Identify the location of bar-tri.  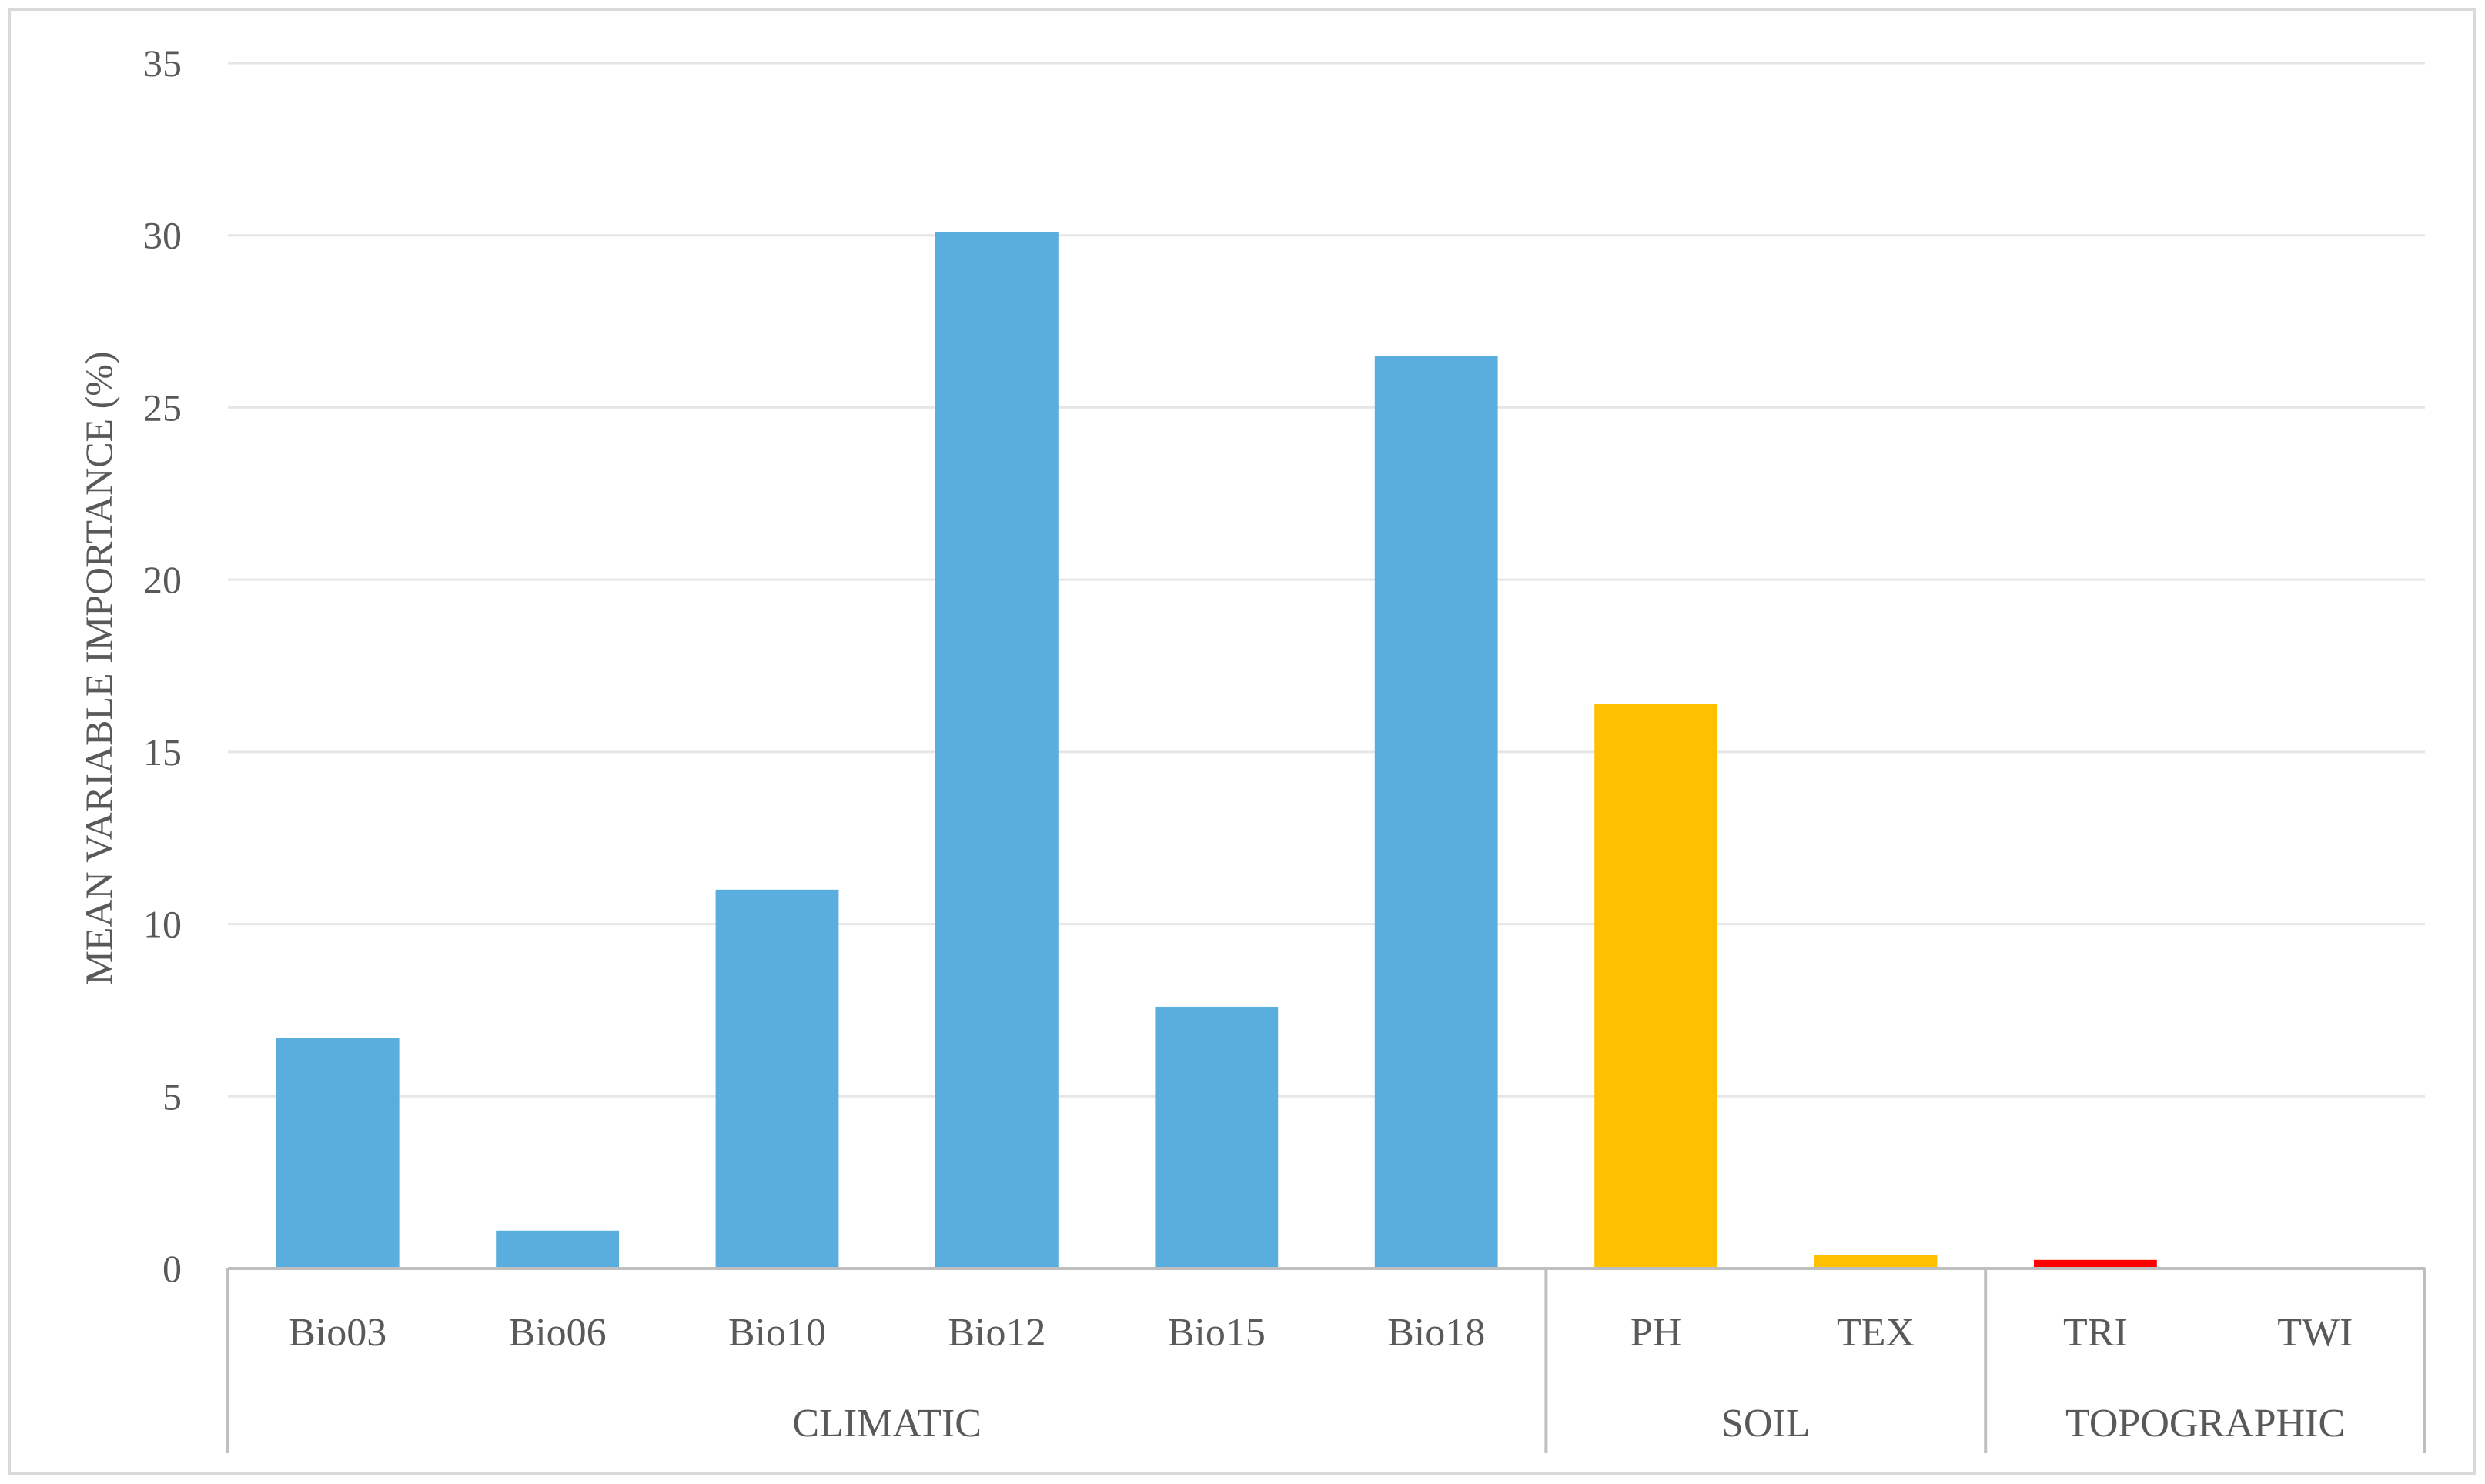
(2095, 1263).